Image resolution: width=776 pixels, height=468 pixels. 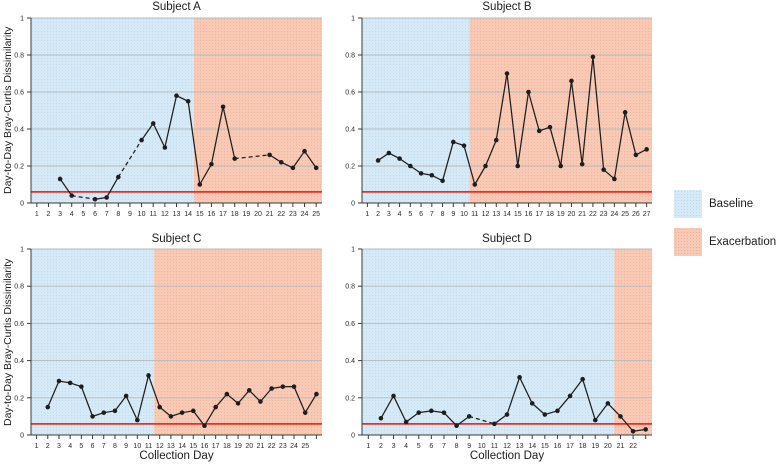 What do you see at coordinates (742, 242) in the screenshot?
I see `legend-label-exacerbation: Exacerbation` at bounding box center [742, 242].